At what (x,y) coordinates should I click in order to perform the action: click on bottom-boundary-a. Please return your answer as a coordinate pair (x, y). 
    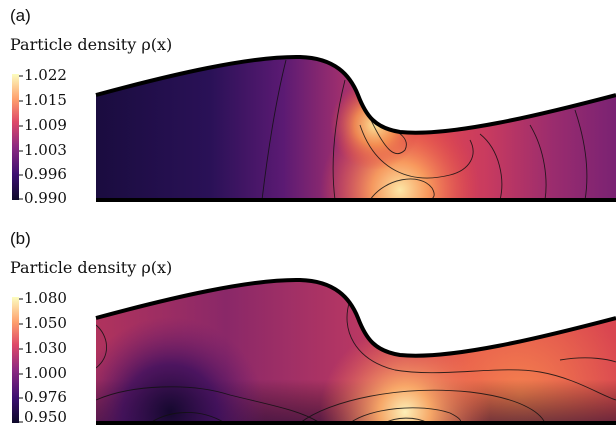
    Looking at the image, I should click on (356, 200).